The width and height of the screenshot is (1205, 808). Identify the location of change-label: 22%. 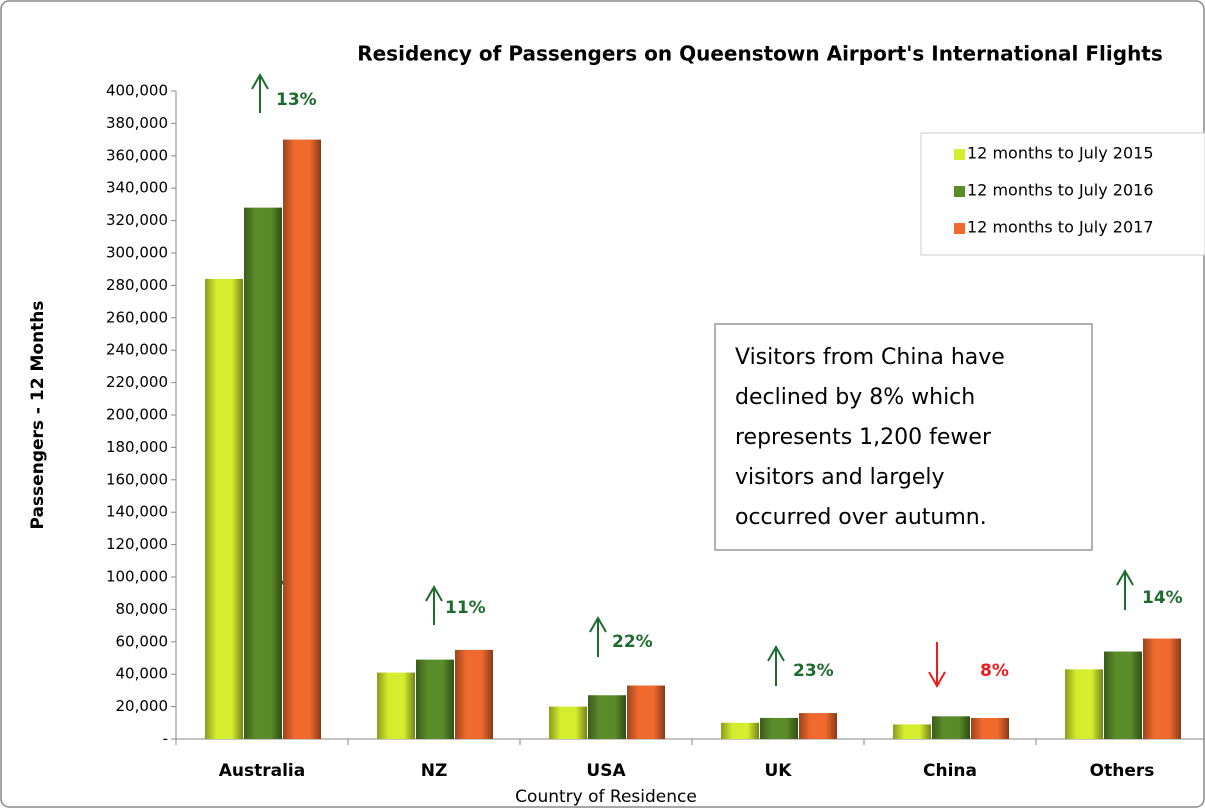
(632, 642).